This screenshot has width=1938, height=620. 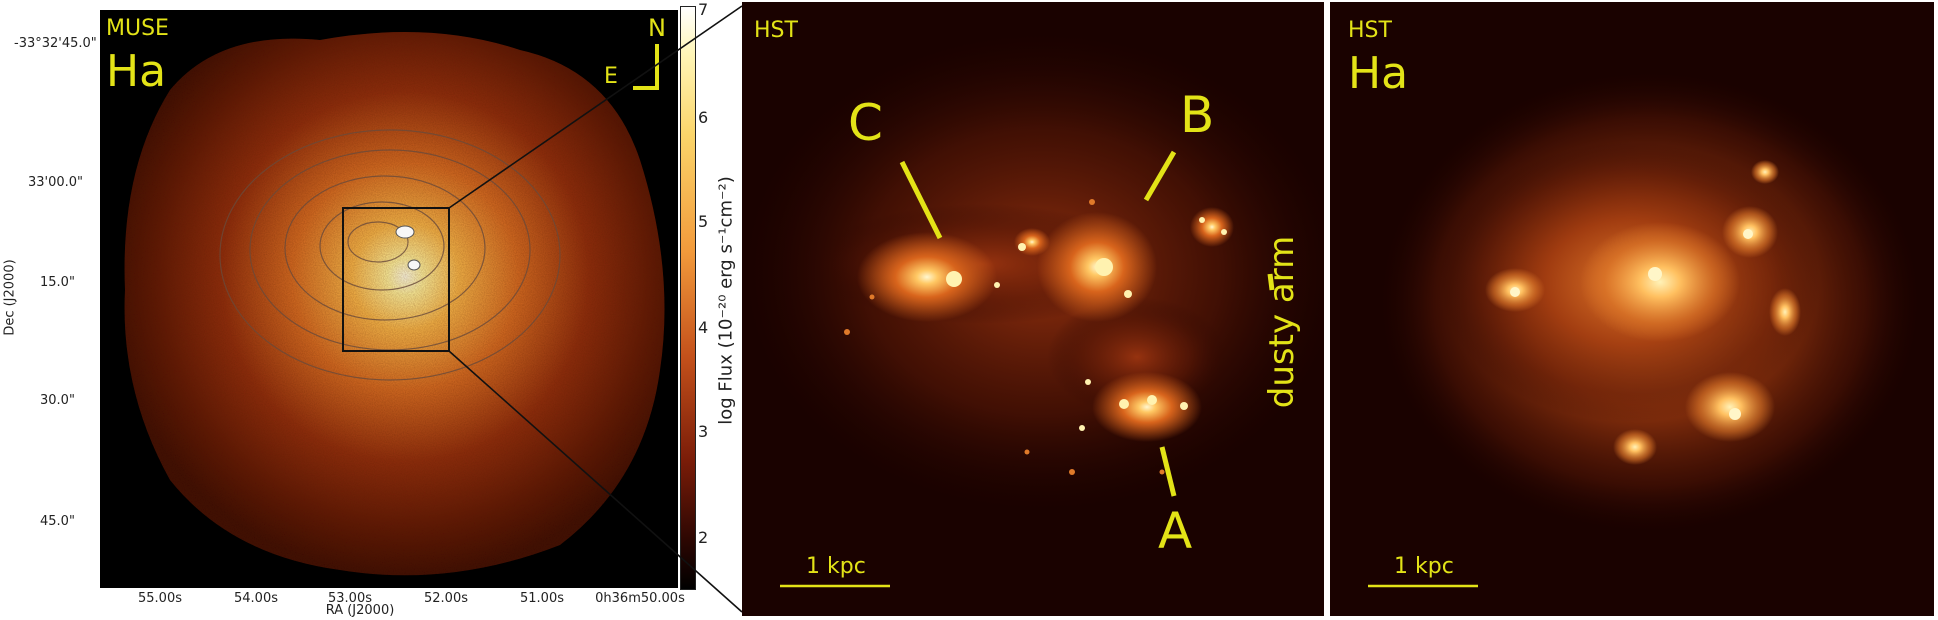 I want to click on knot-label-a: A, so click(x=1175, y=531).